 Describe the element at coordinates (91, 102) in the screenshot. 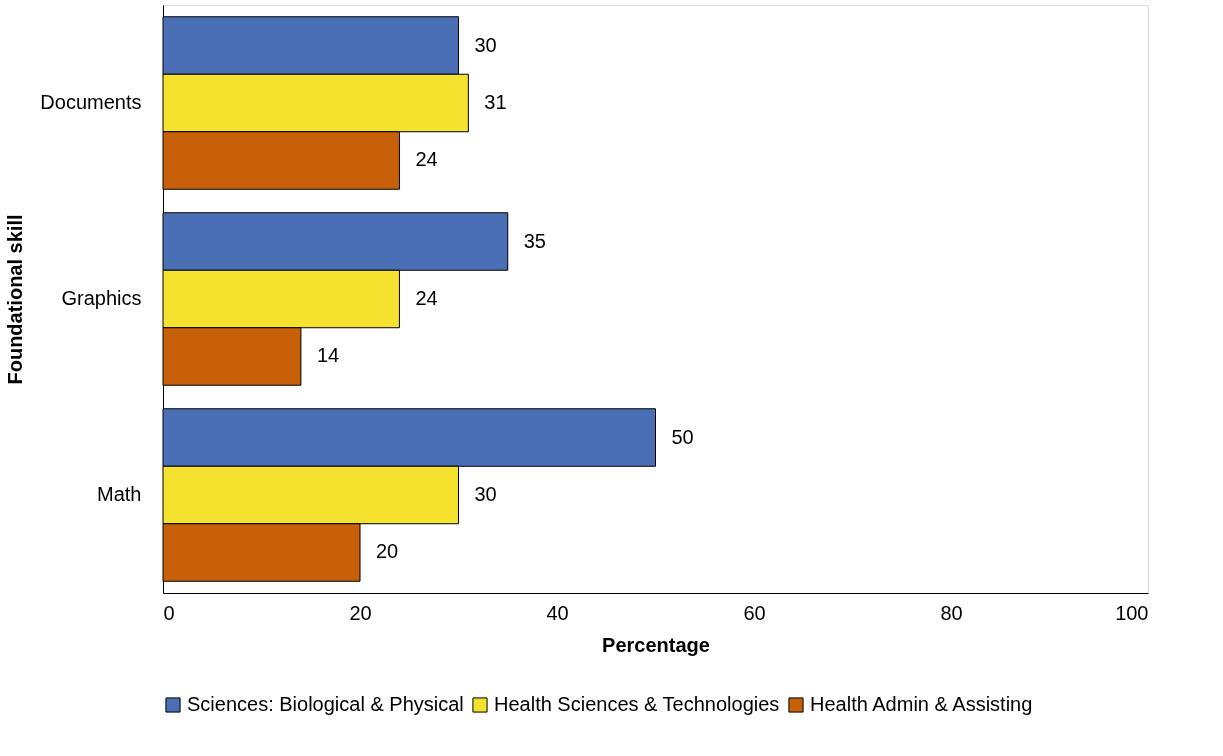

I see `y-tick-label: Documents` at that location.